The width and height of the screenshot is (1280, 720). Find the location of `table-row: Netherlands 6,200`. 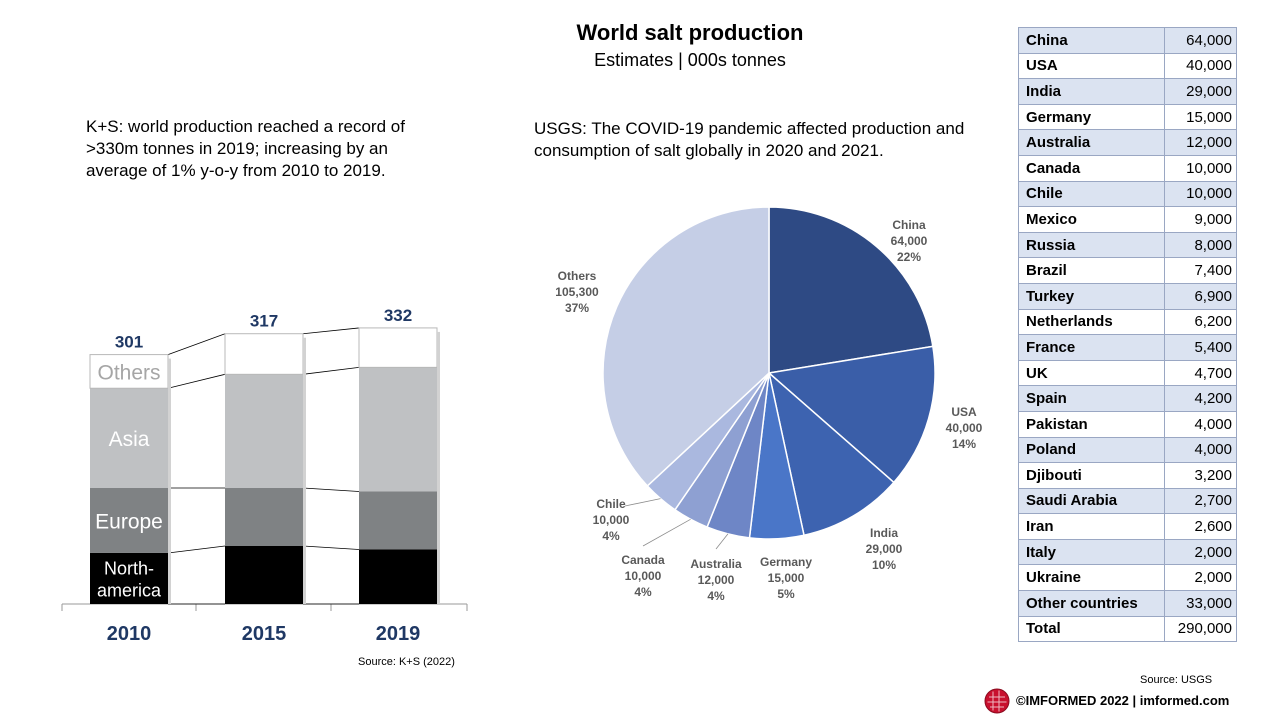

table-row: Netherlands 6,200 is located at coordinates (1127, 322).